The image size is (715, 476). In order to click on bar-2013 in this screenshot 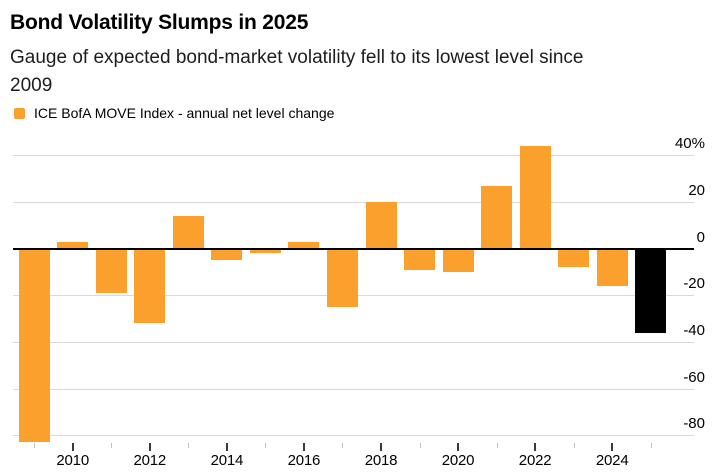, I will do `click(188, 232)`.